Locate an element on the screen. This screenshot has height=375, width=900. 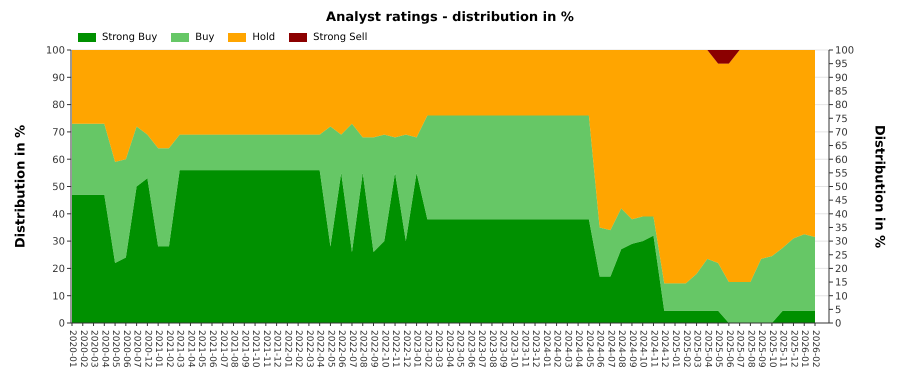
x-tick-label: 2022-05 is located at coordinates (330, 349).